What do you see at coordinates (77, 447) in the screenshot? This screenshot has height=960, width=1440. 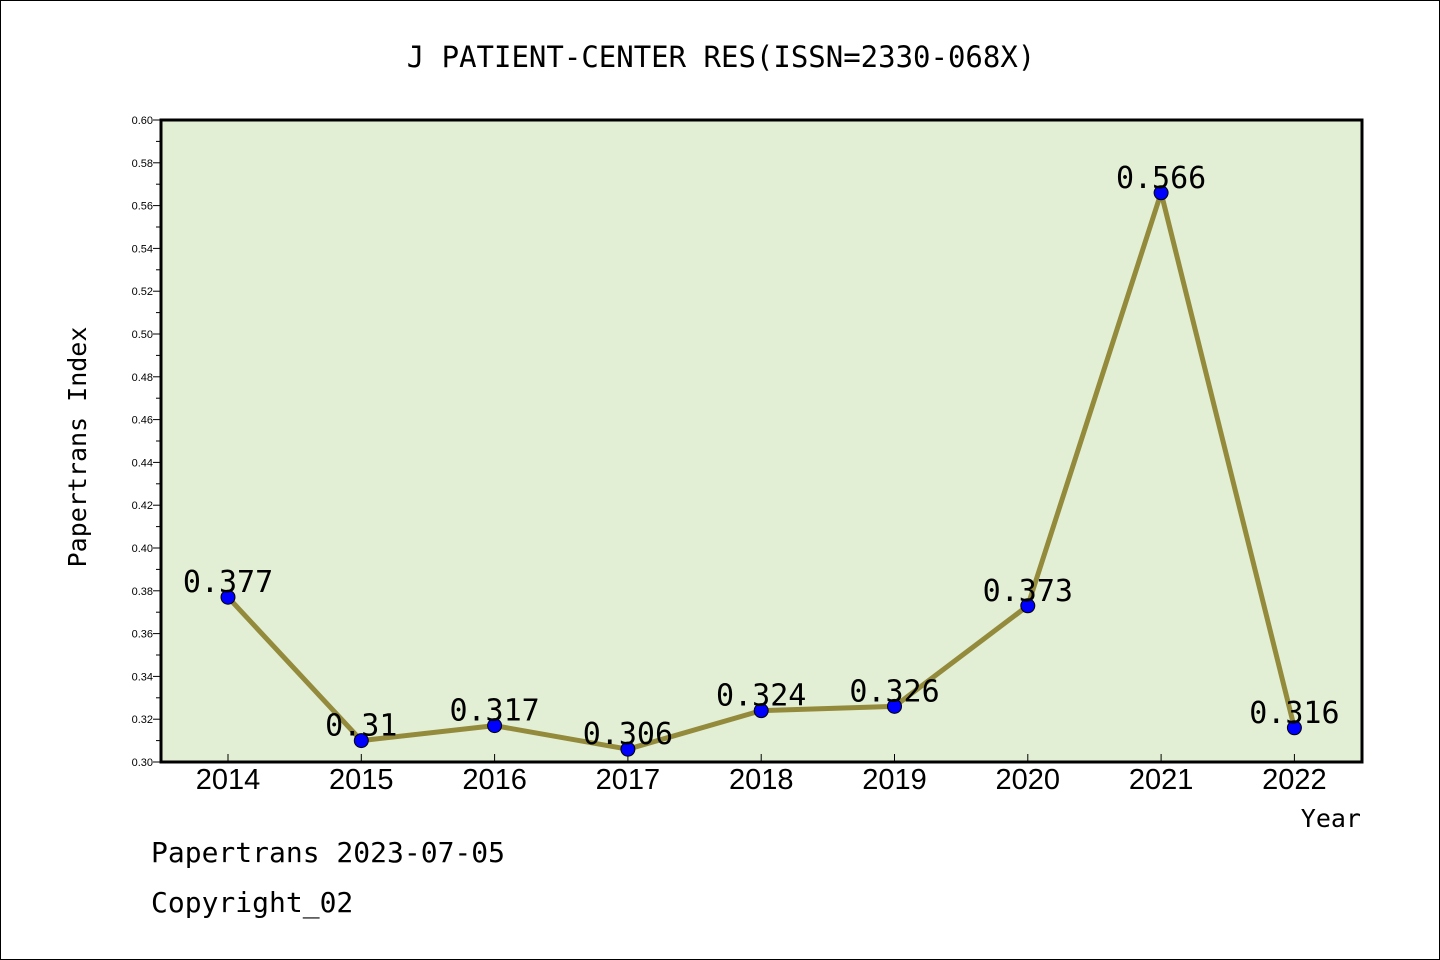 I see `y-axis-label: Papertrans Index` at bounding box center [77, 447].